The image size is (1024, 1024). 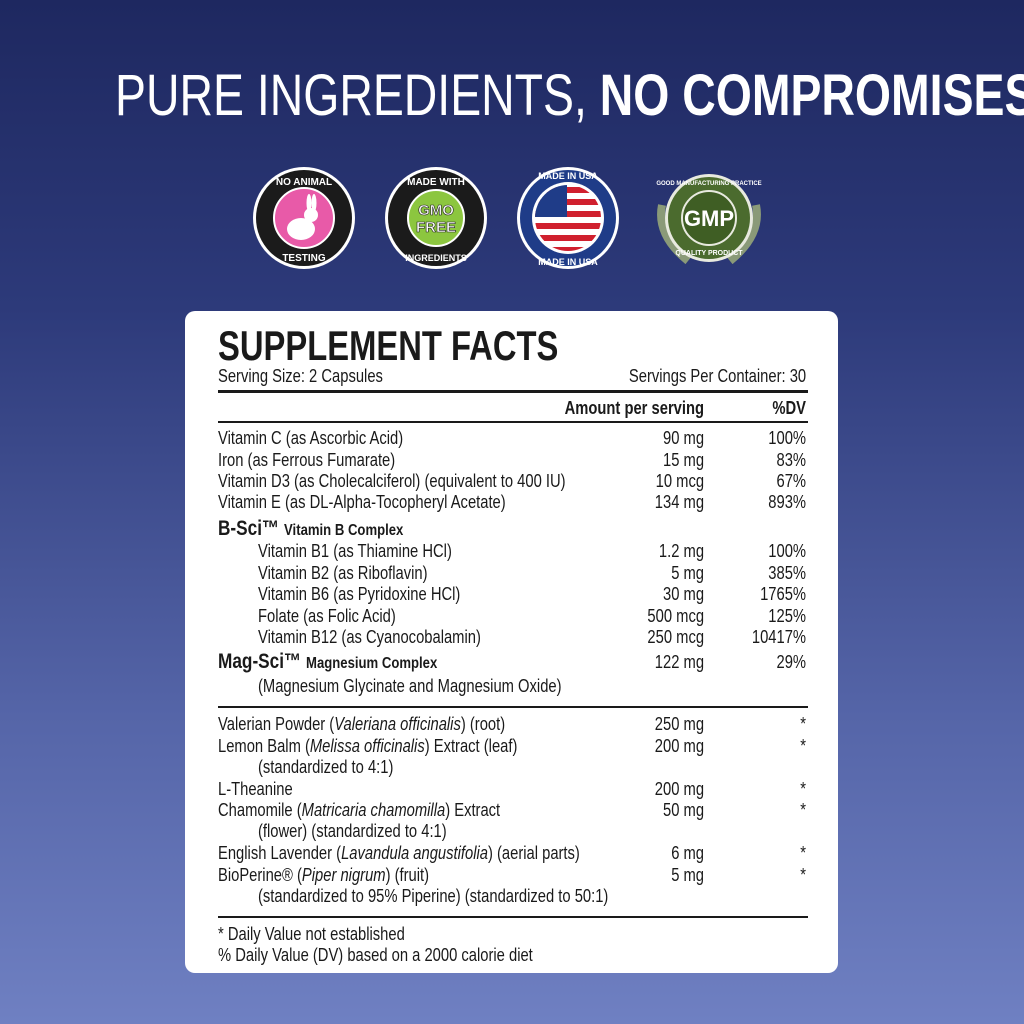 What do you see at coordinates (787, 502) in the screenshot?
I see `ingredient-dv: 893%` at bounding box center [787, 502].